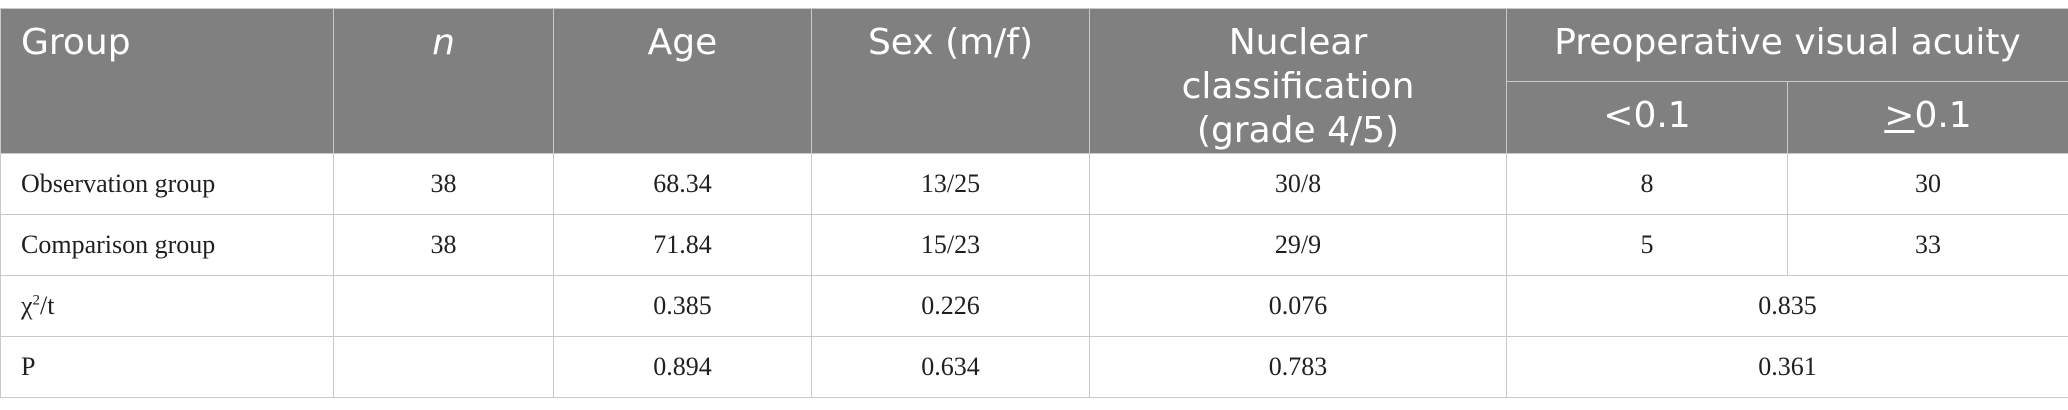 The image size is (2068, 410). What do you see at coordinates (167, 306) in the screenshot?
I see `stat-label-chi: χ2/t` at bounding box center [167, 306].